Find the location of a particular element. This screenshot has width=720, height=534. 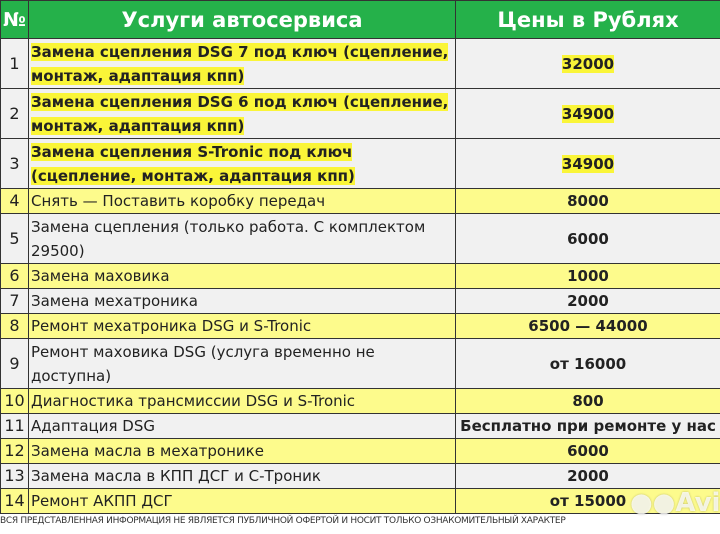

header-num: № is located at coordinates (14, 19).